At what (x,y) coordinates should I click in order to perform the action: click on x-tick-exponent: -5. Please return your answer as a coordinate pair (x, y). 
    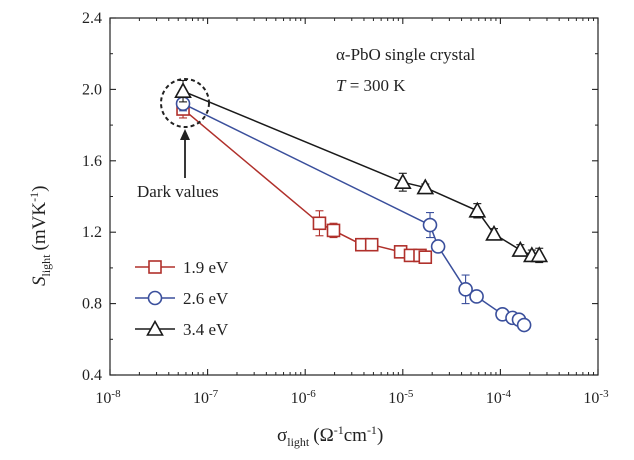
    Looking at the image, I should click on (409, 394).